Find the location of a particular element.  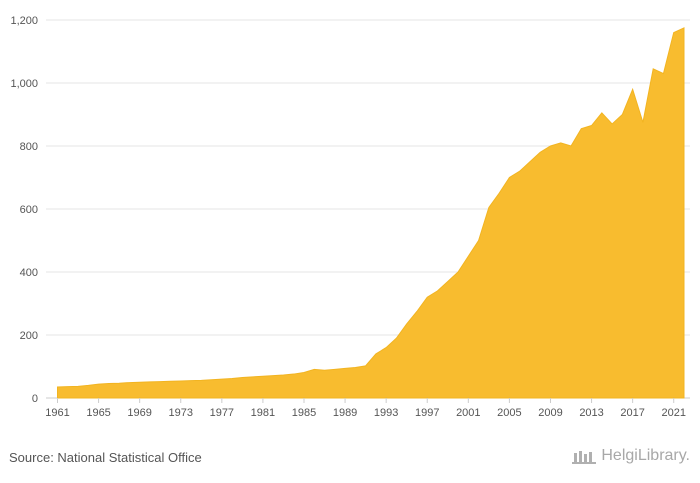

x-tick-label: 1977 is located at coordinates (222, 413).